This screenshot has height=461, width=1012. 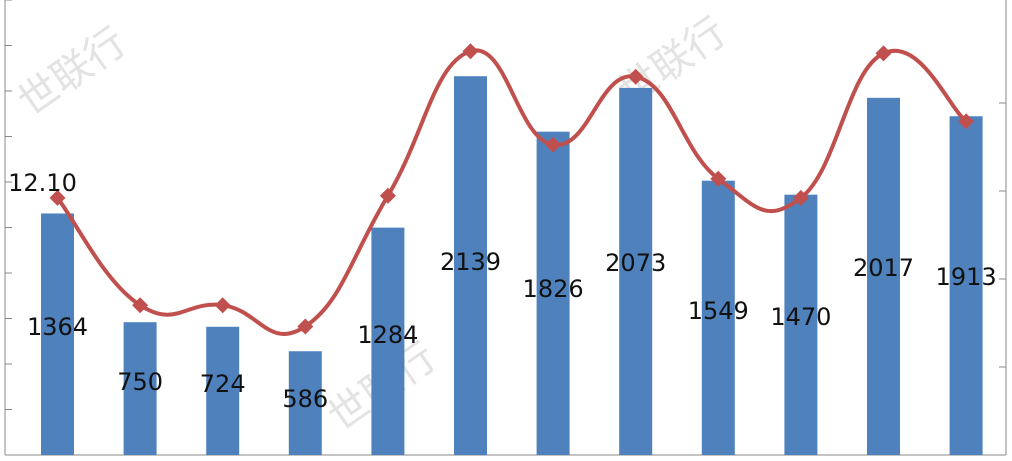 What do you see at coordinates (42, 183) in the screenshot?
I see `line-data-label: 12.10` at bounding box center [42, 183].